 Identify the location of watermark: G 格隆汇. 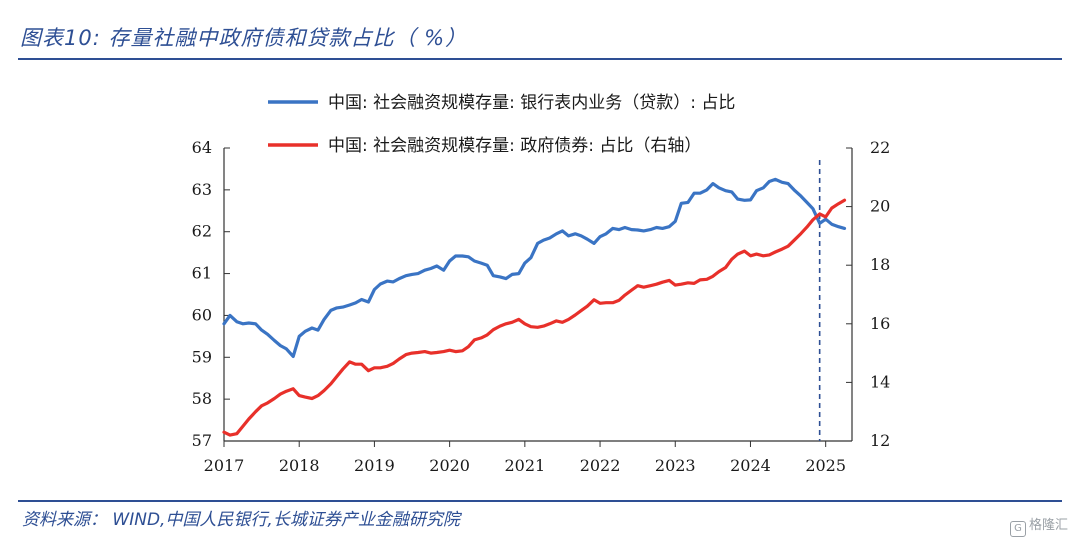
(1038, 525).